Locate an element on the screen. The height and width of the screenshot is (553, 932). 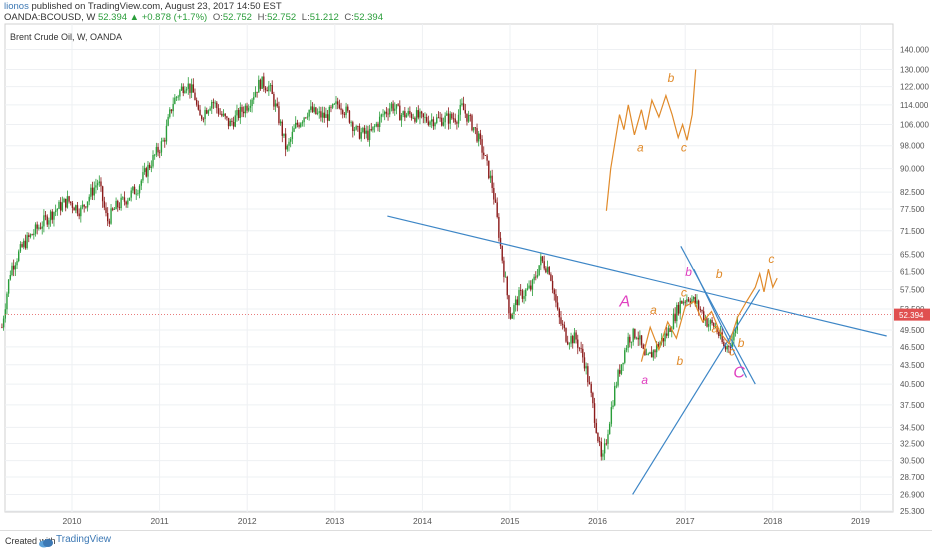
y-tick-label: 49.500 is located at coordinates (912, 330).